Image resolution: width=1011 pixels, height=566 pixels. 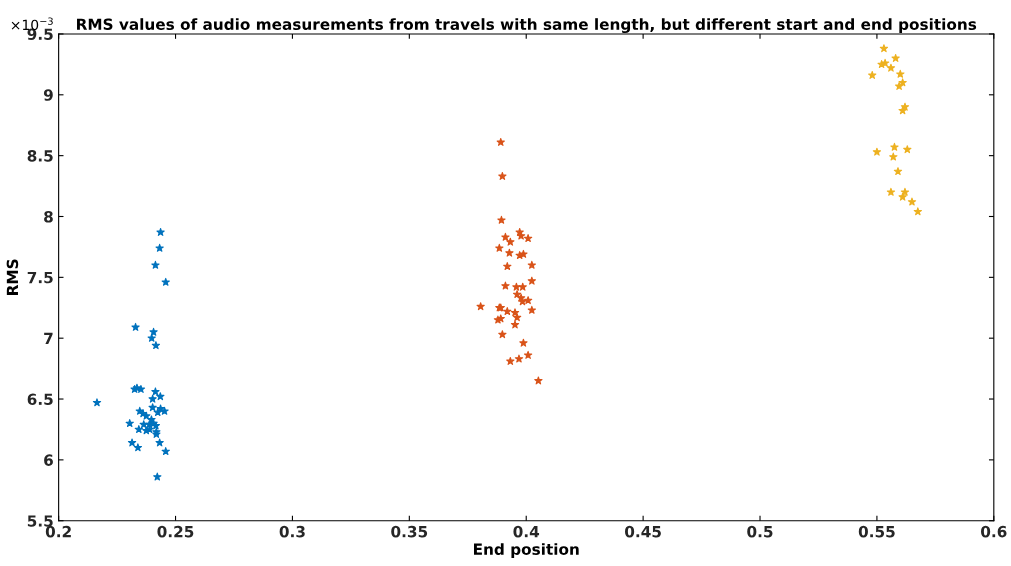 I want to click on x-tick-label: 0.4, so click(x=526, y=531).